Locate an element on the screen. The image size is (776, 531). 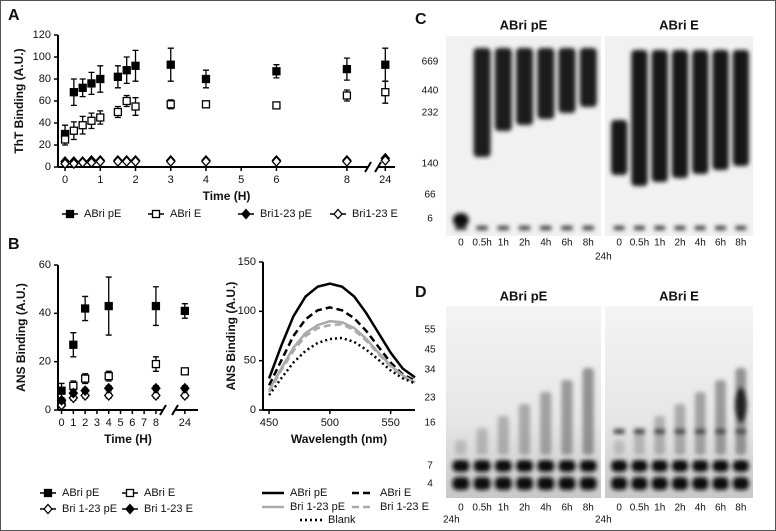
legend-label: Bri1-23 E is located at coordinates (375, 214).